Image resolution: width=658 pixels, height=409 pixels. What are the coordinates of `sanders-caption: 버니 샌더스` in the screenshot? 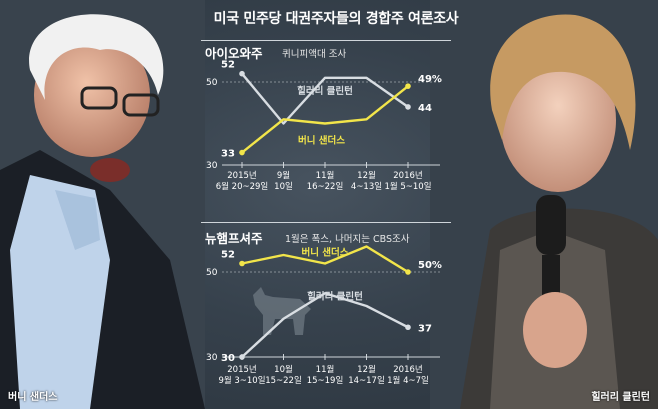 It's located at (33, 397).